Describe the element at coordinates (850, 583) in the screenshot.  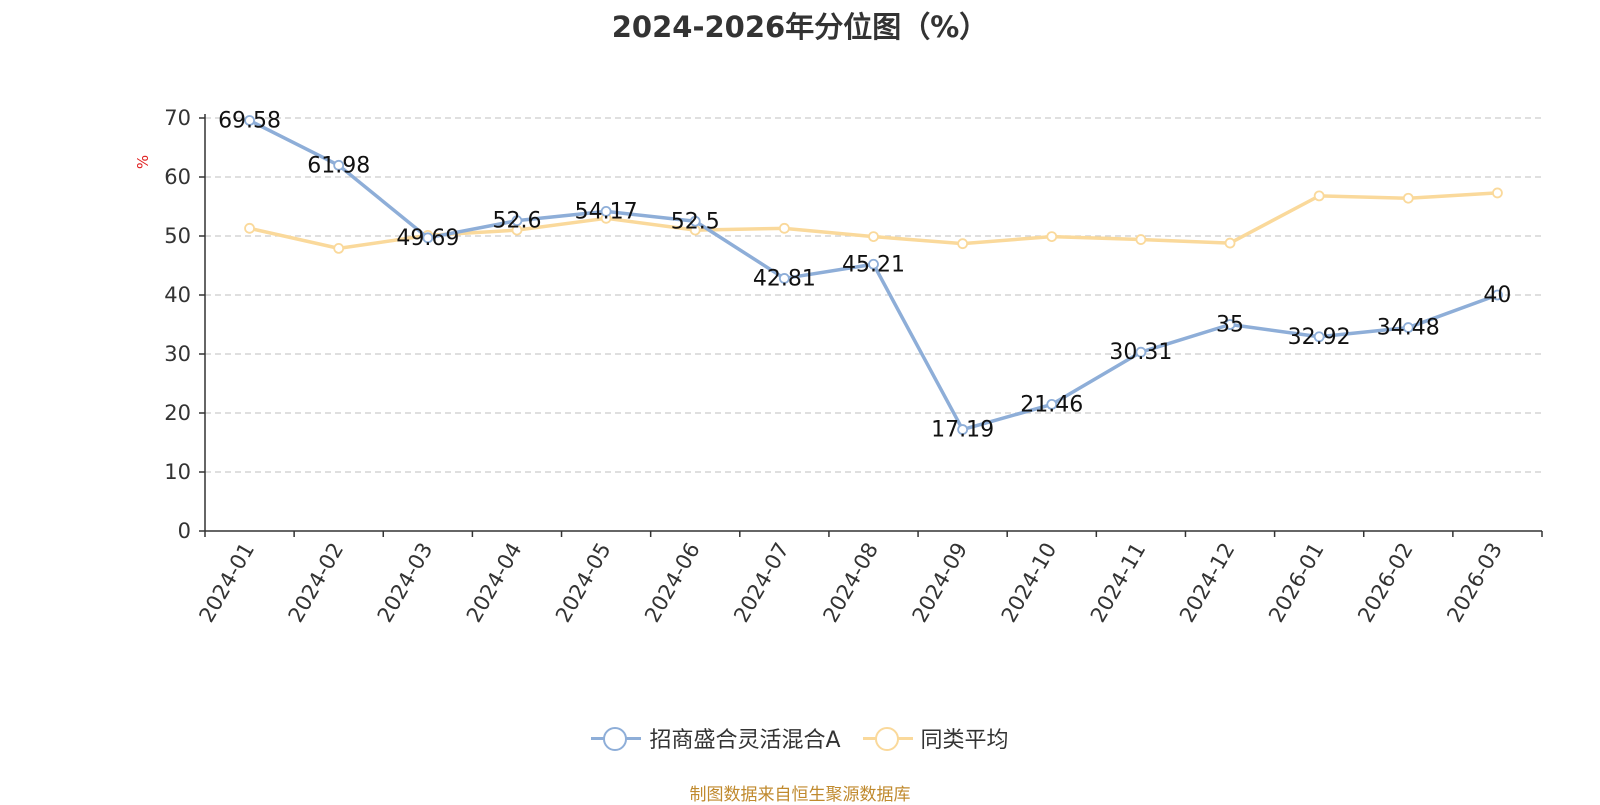
I see `x-tick-label-2024-08: 2024-08` at that location.